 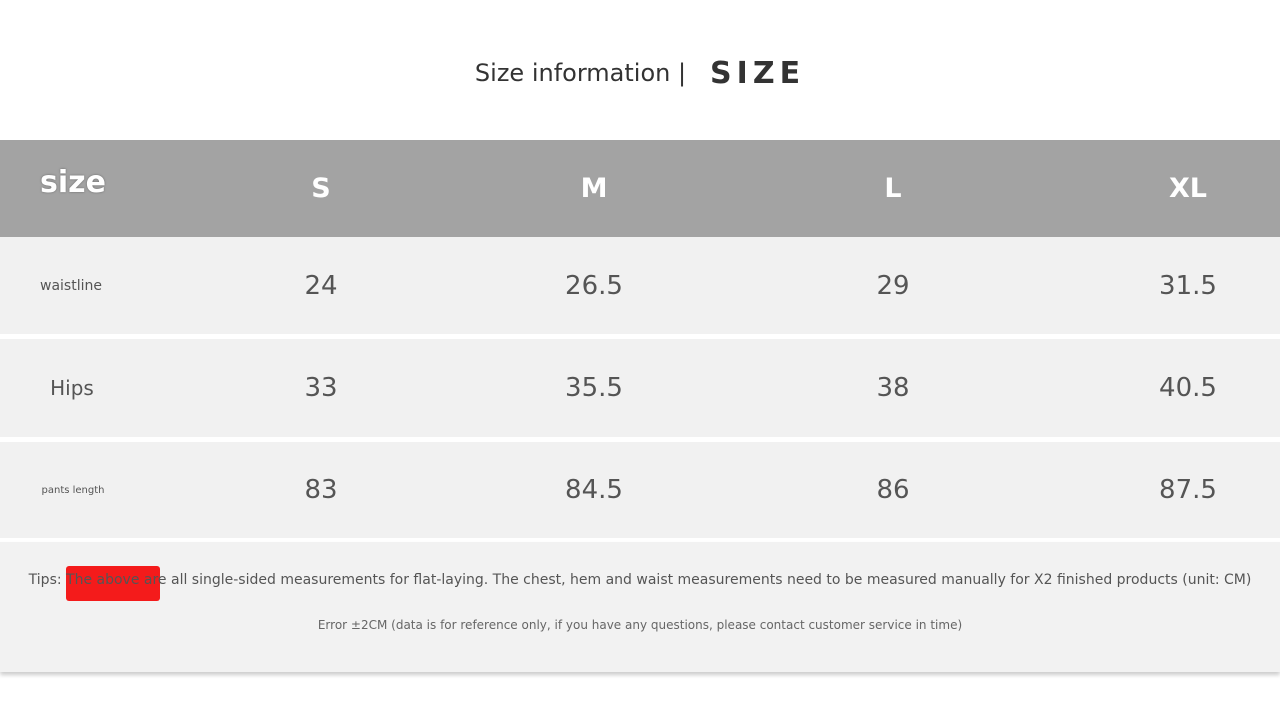 I want to click on row-label: pants length, so click(x=73, y=490).